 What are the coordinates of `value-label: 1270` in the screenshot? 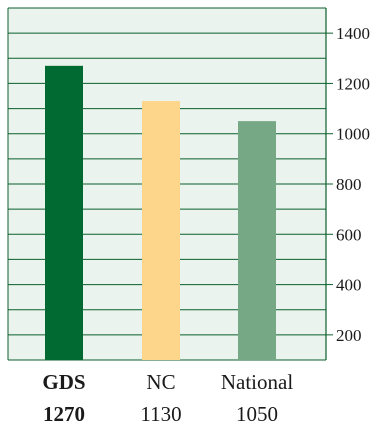 It's located at (64, 414).